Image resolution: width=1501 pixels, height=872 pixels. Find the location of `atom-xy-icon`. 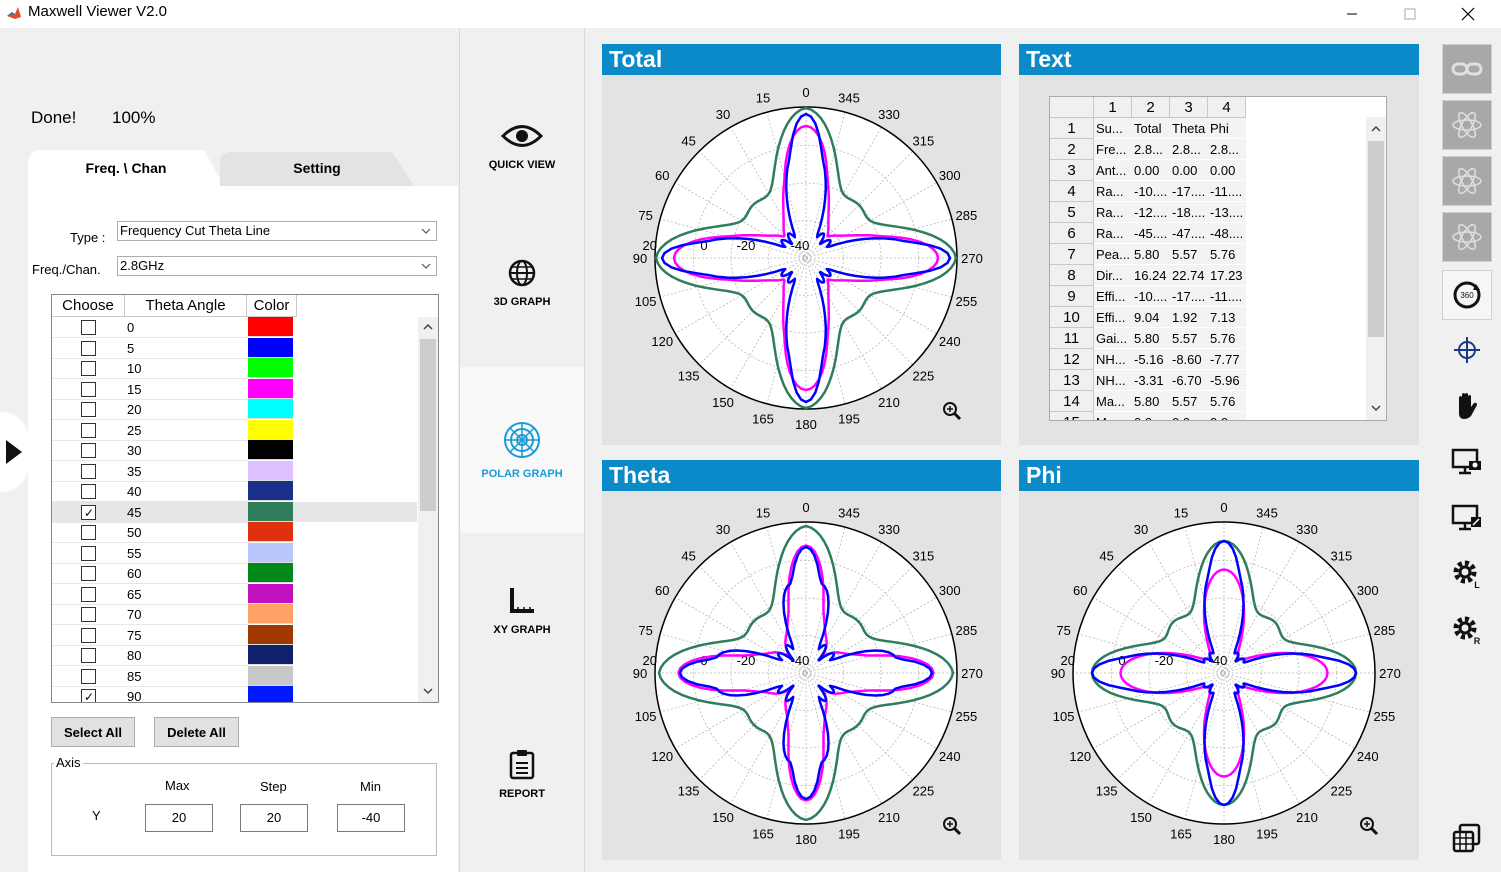

atom-xy-icon is located at coordinates (1467, 125).